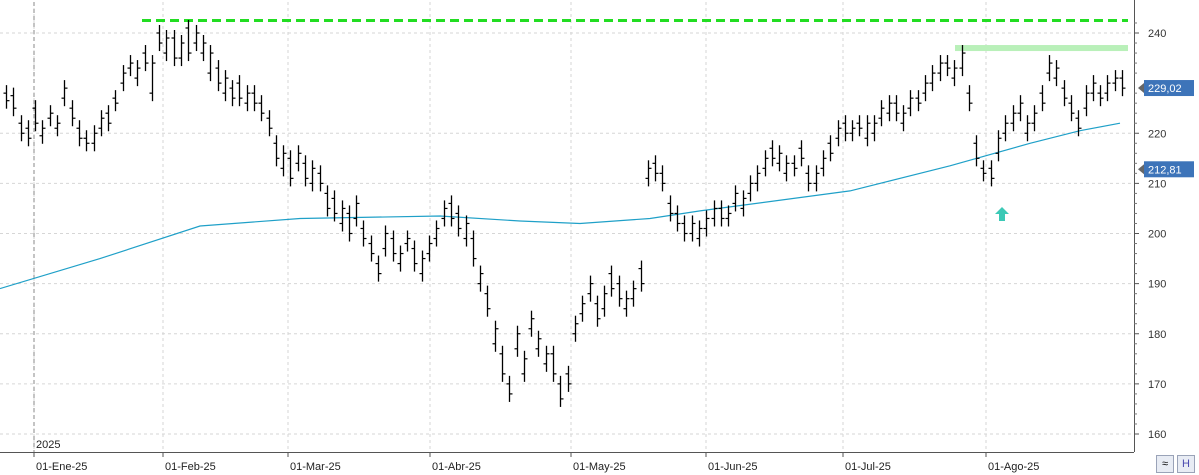  I want to click on price-tick-label: 220, so click(1157, 134).